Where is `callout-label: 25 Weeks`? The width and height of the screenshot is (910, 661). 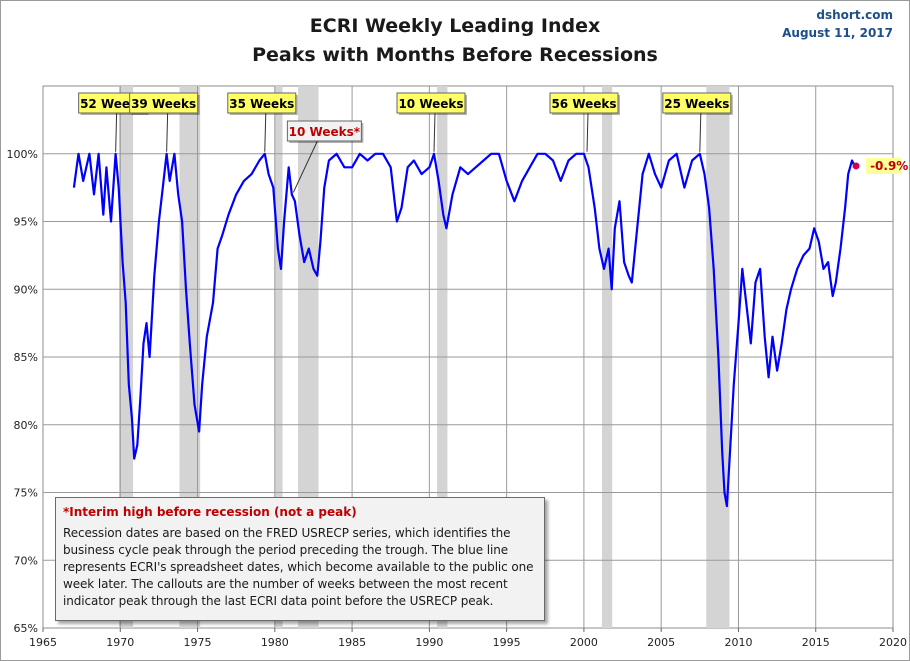 callout-label: 25 Weeks is located at coordinates (696, 104).